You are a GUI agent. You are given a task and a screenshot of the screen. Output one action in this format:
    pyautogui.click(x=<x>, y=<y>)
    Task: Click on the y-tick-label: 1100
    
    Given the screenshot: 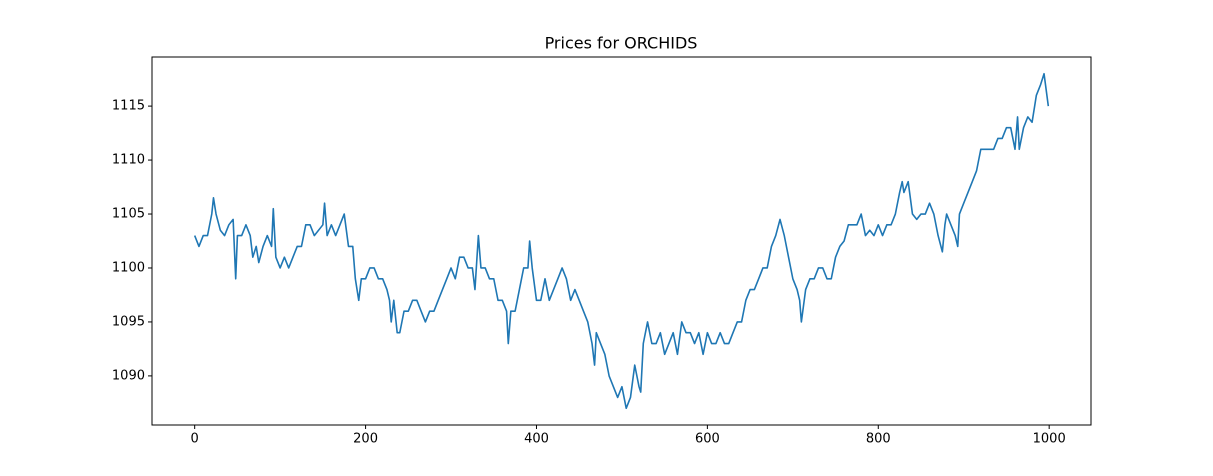 What is the action you would take?
    pyautogui.click(x=128, y=267)
    